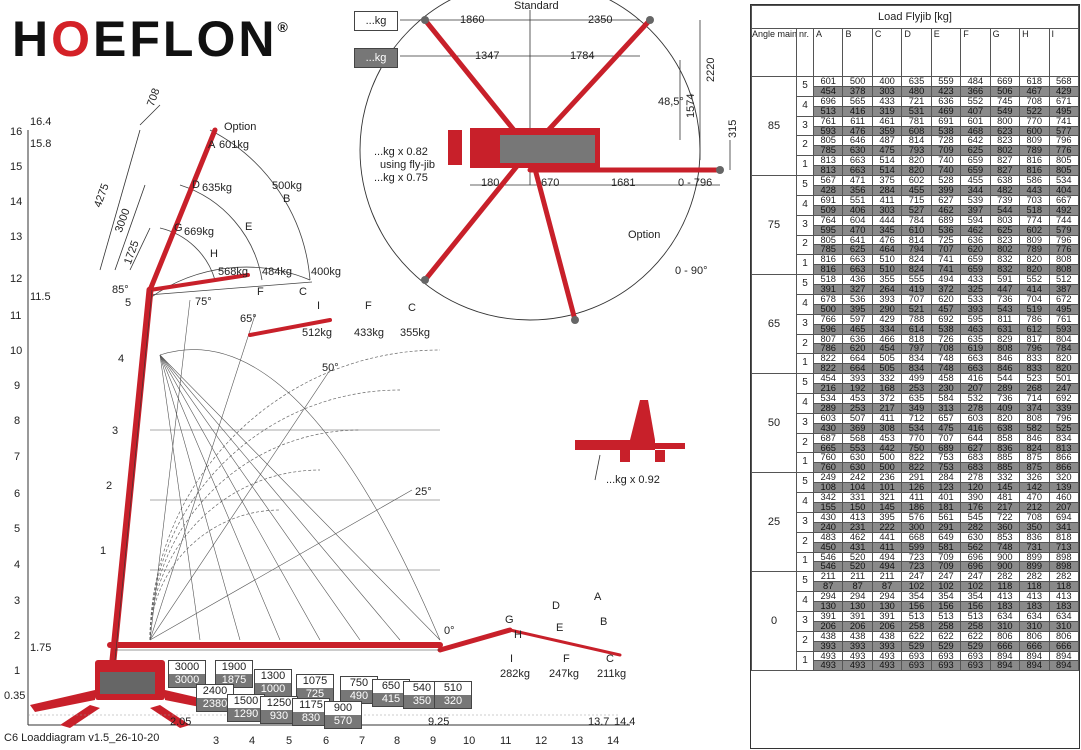 The image size is (1081, 750). I want to click on load-cell: 461, so click(887, 121).